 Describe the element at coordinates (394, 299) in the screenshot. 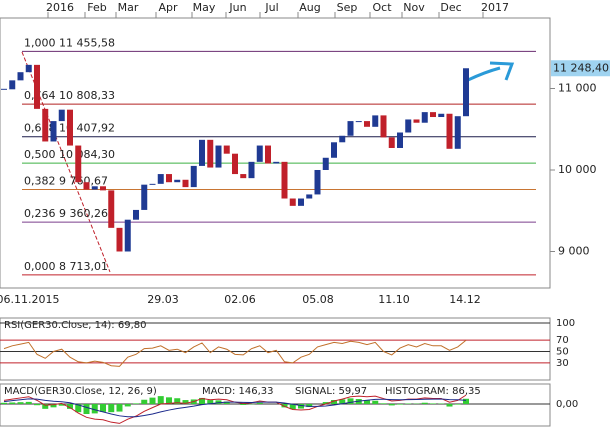

I see `date-label: 11.10` at that location.